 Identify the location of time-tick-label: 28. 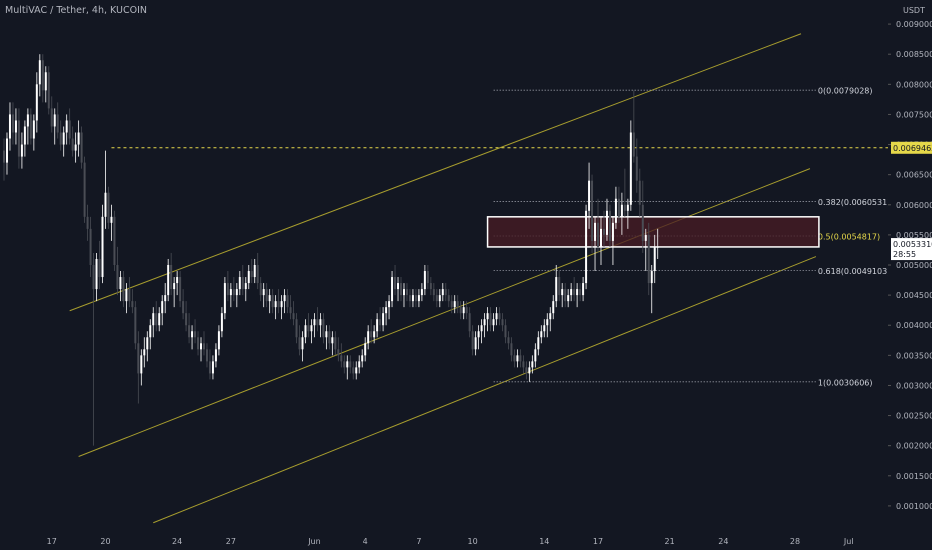
(795, 541).